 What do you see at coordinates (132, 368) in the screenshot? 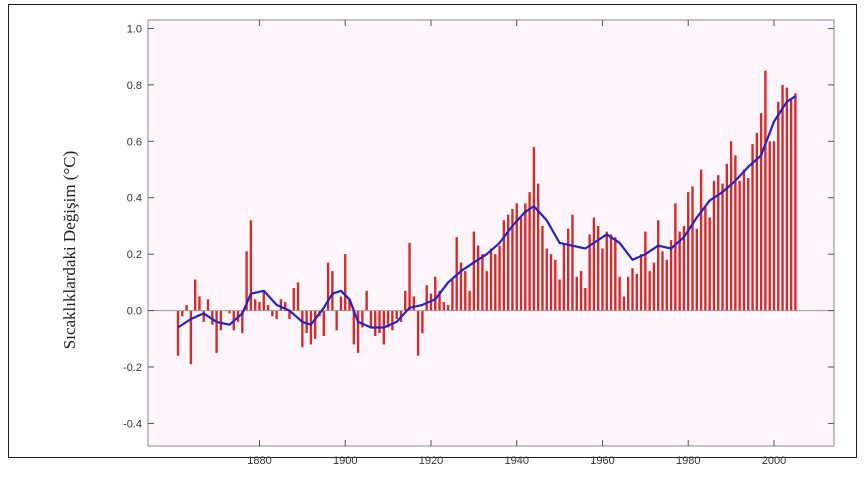
I see `y-tick-label: -0.2` at bounding box center [132, 368].